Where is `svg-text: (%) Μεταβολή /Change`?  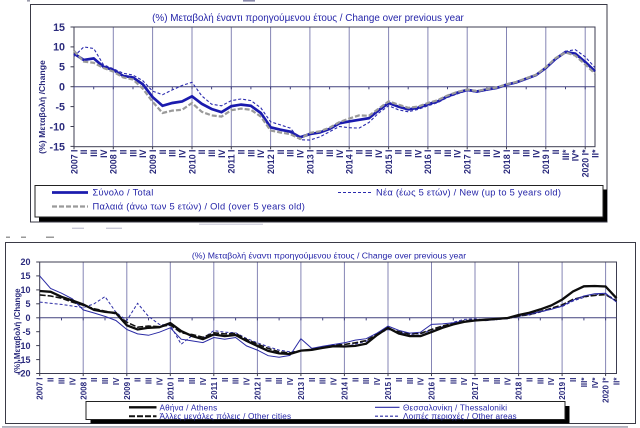
svg-text: (%) Μεταβολή /Change is located at coordinates (42, 107).